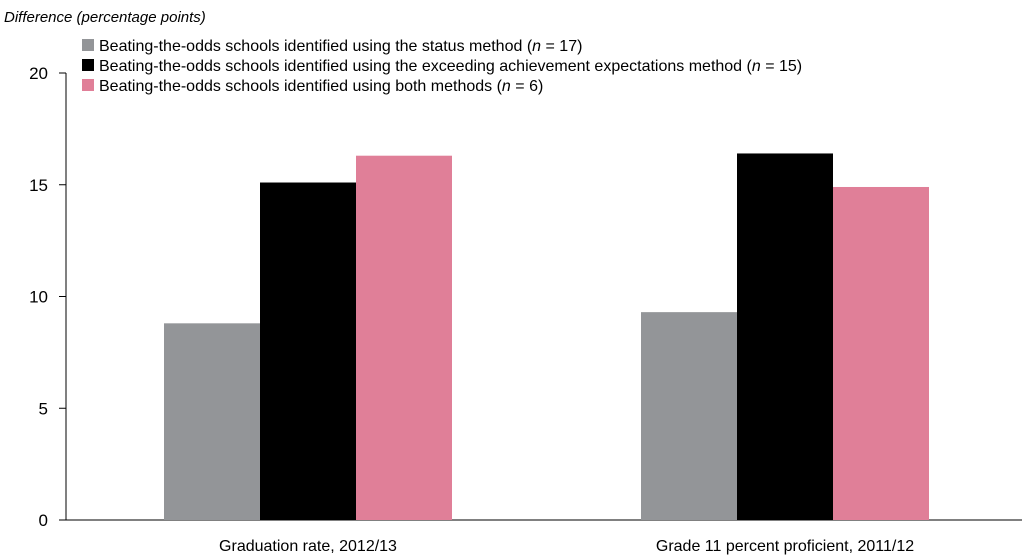  I want to click on y-tick-label: 15, so click(38, 185).